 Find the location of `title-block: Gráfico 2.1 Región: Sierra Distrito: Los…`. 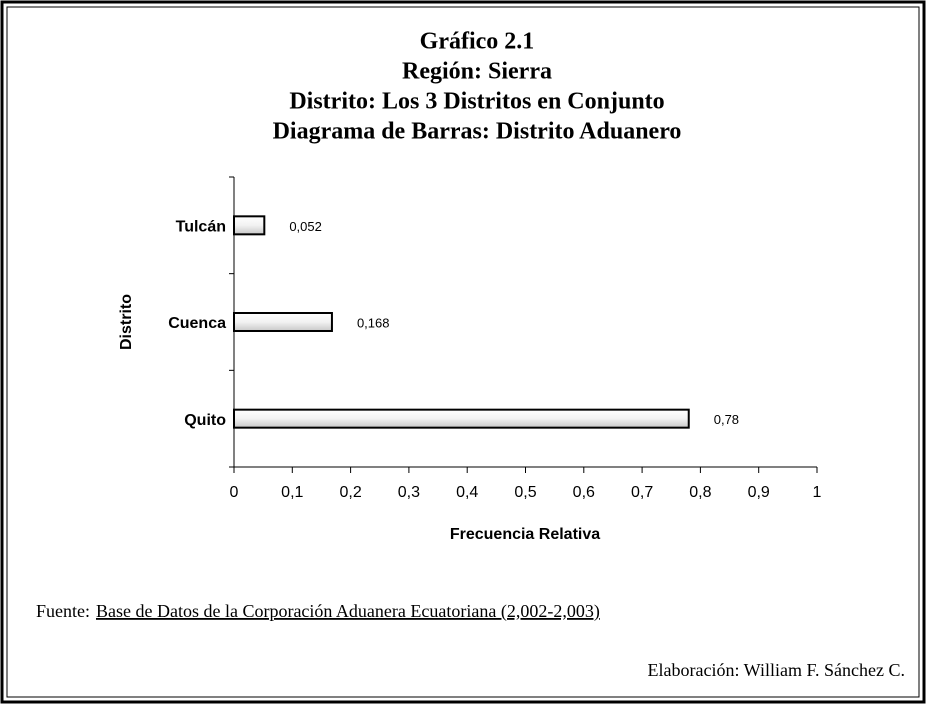

title-block: Gráfico 2.1 Región: Sierra Distrito: Los… is located at coordinates (477, 87).